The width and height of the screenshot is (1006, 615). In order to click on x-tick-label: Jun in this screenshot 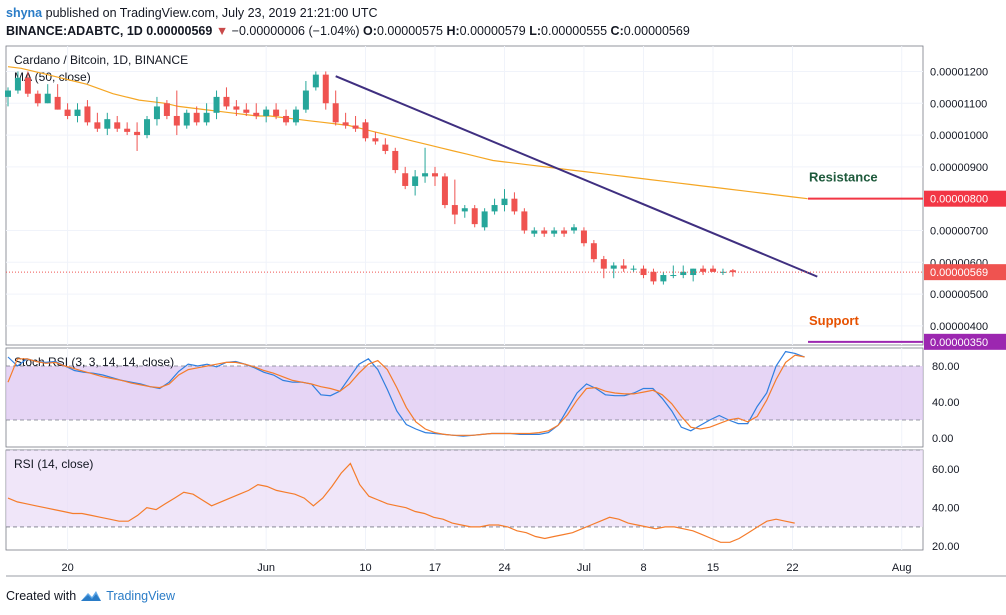, I will do `click(266, 568)`.